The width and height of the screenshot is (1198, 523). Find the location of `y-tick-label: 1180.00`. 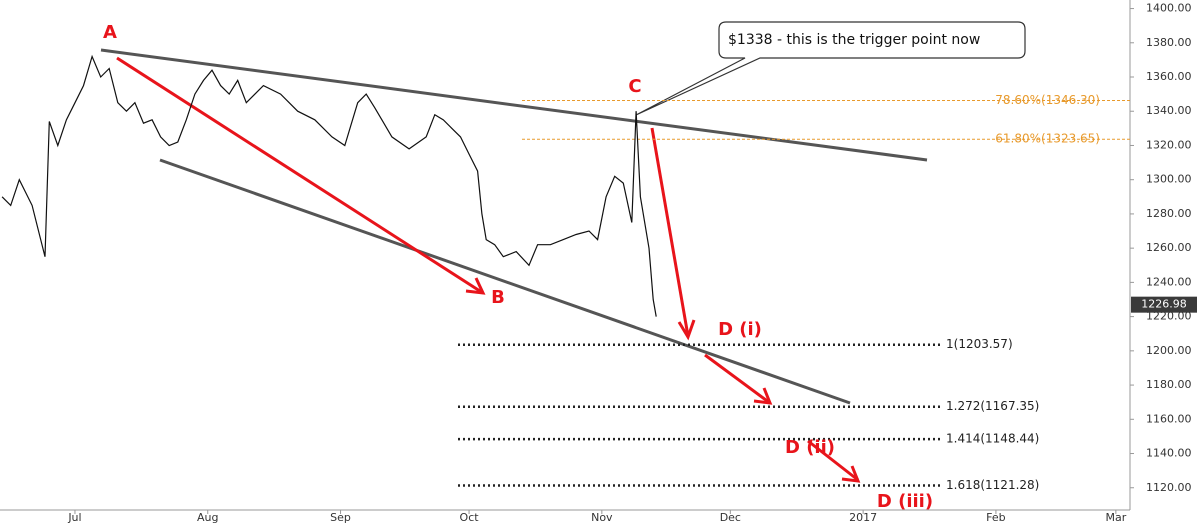

y-tick-label: 1180.00 is located at coordinates (1169, 384).